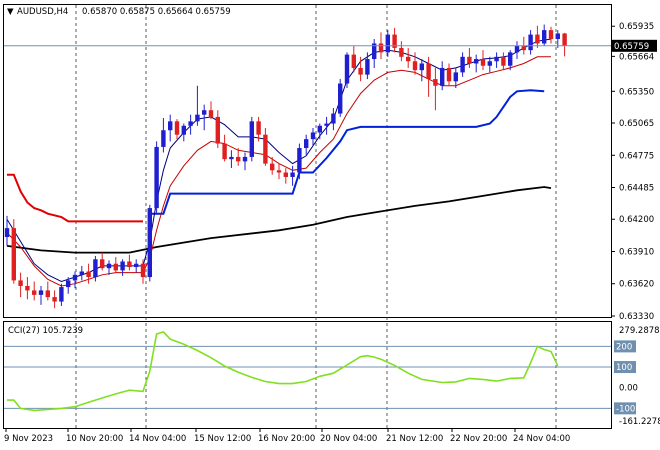 The width and height of the screenshot is (660, 450). What do you see at coordinates (156, 12) in the screenshot?
I see `chart-ohlc: 0.65870 0.65875 0.65664 0.65759` at bounding box center [156, 12].